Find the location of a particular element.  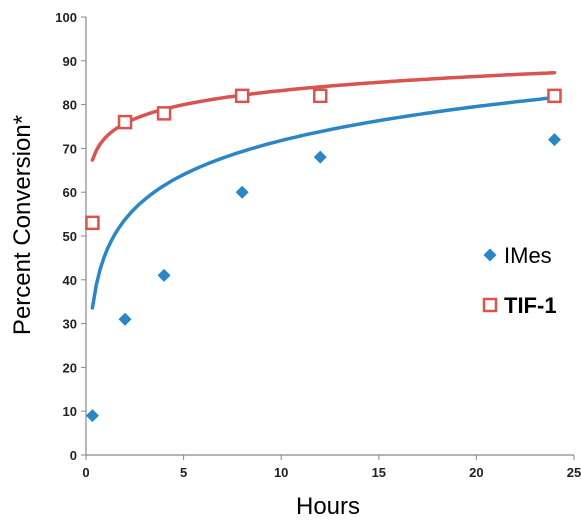

x-tick-label: 5 is located at coordinates (183, 472).